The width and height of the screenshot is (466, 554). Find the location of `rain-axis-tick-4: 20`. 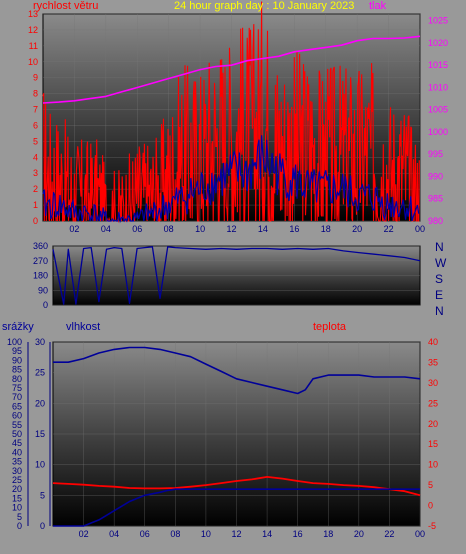

rain-axis-tick-4: 20 is located at coordinates (17, 489).